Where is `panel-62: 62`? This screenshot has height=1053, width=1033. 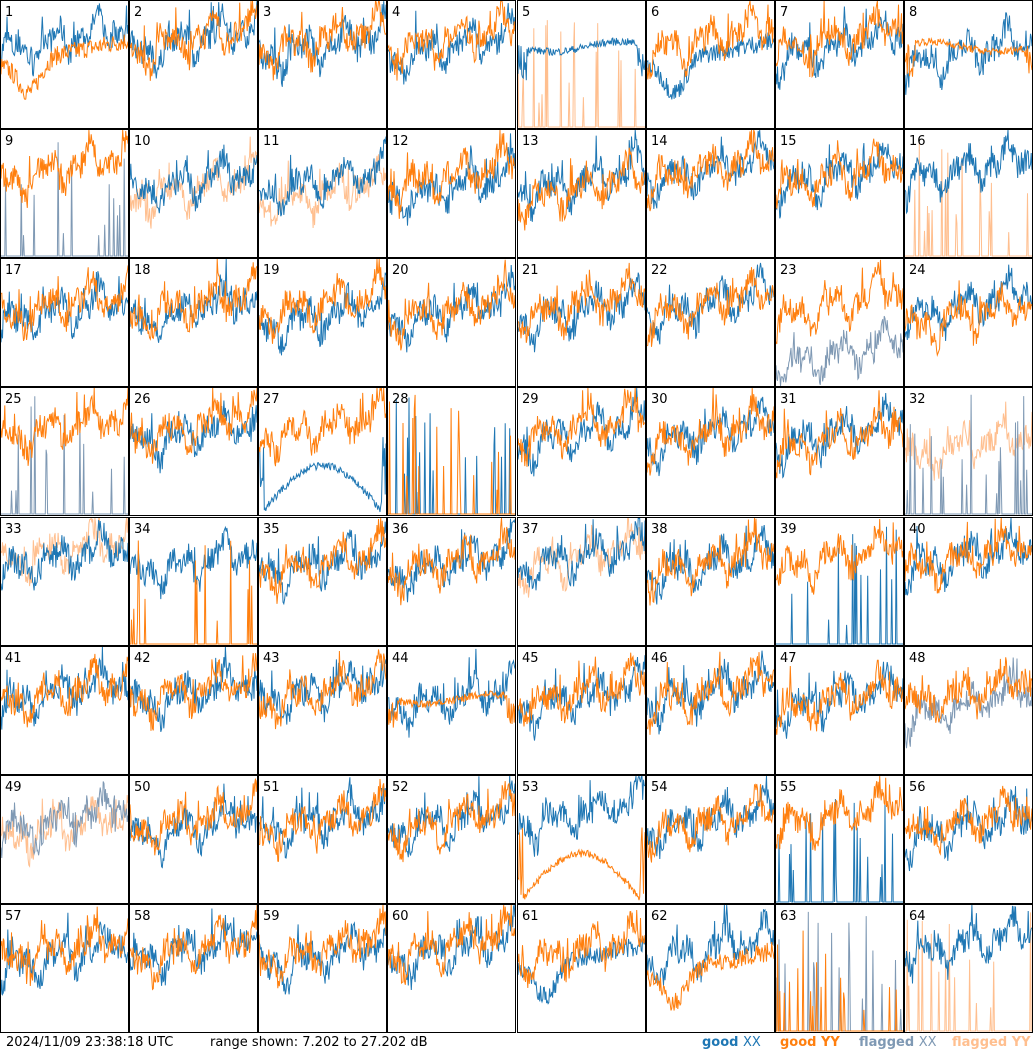
panel-62: 62 is located at coordinates (710, 968).